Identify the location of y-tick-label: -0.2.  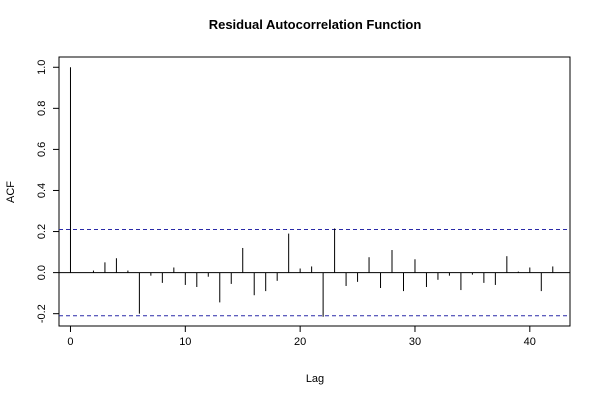
(42, 313).